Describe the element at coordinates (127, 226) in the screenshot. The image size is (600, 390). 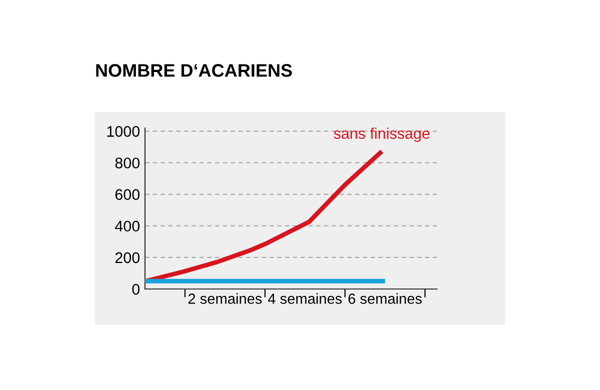
I see `y-tick-label: 400` at that location.